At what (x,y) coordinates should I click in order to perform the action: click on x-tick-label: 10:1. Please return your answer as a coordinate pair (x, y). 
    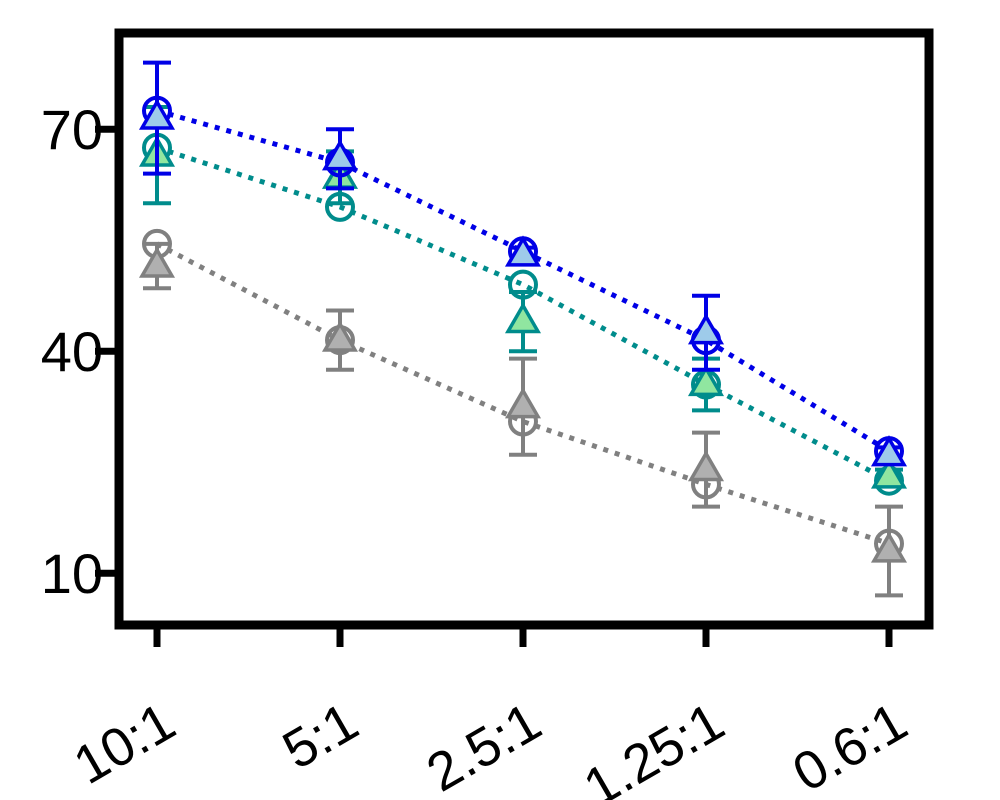
    Looking at the image, I should click on (124, 743).